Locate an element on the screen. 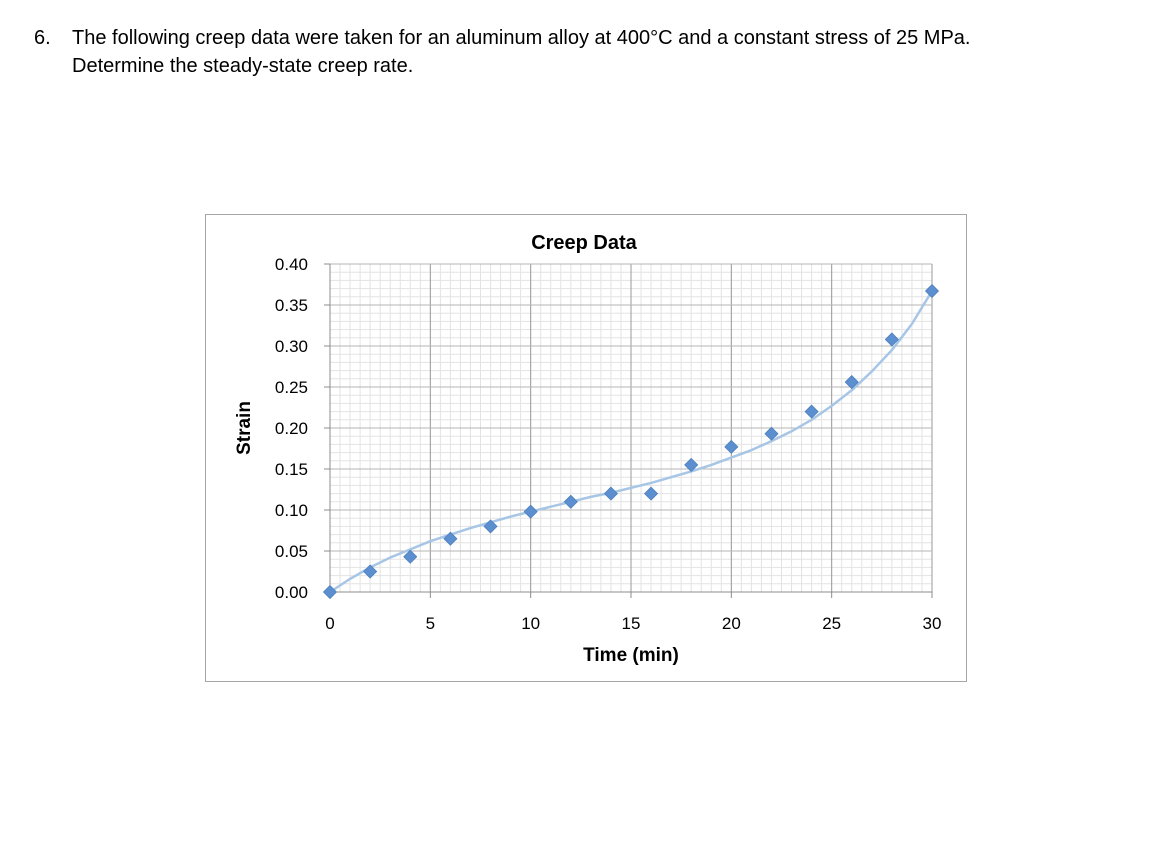 The image size is (1156, 848). y-tick-labels: 0.00 0.05 0.10 0.15 0.20 0.25 0.30 0.35 0.40 is located at coordinates (291, 428).